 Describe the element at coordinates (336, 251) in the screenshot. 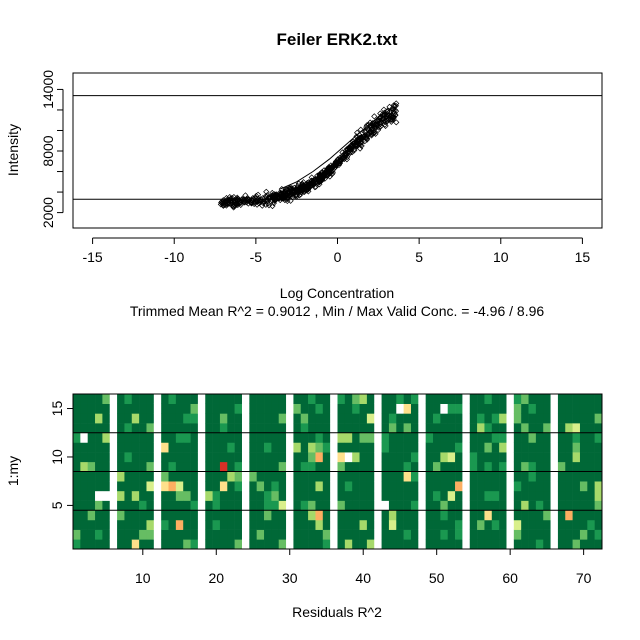

I see `x-axis: -15 -10 -5 0 5 10 15` at that location.